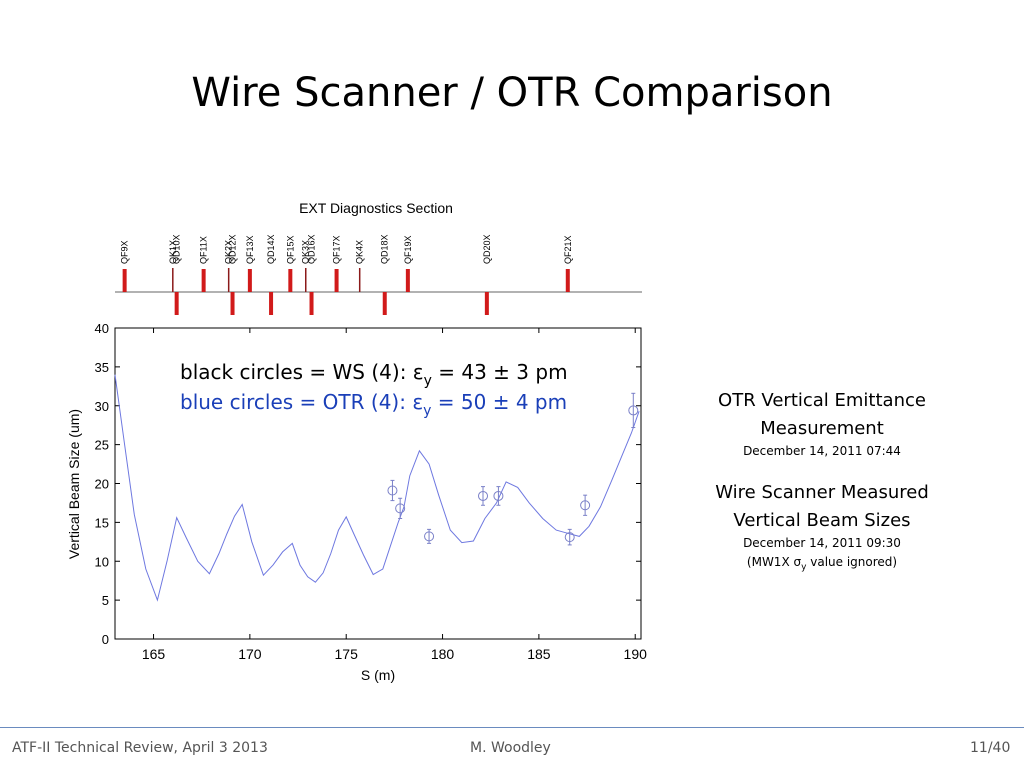  What do you see at coordinates (567, 280) in the screenshot?
I see `magnet-qf21x` at bounding box center [567, 280].